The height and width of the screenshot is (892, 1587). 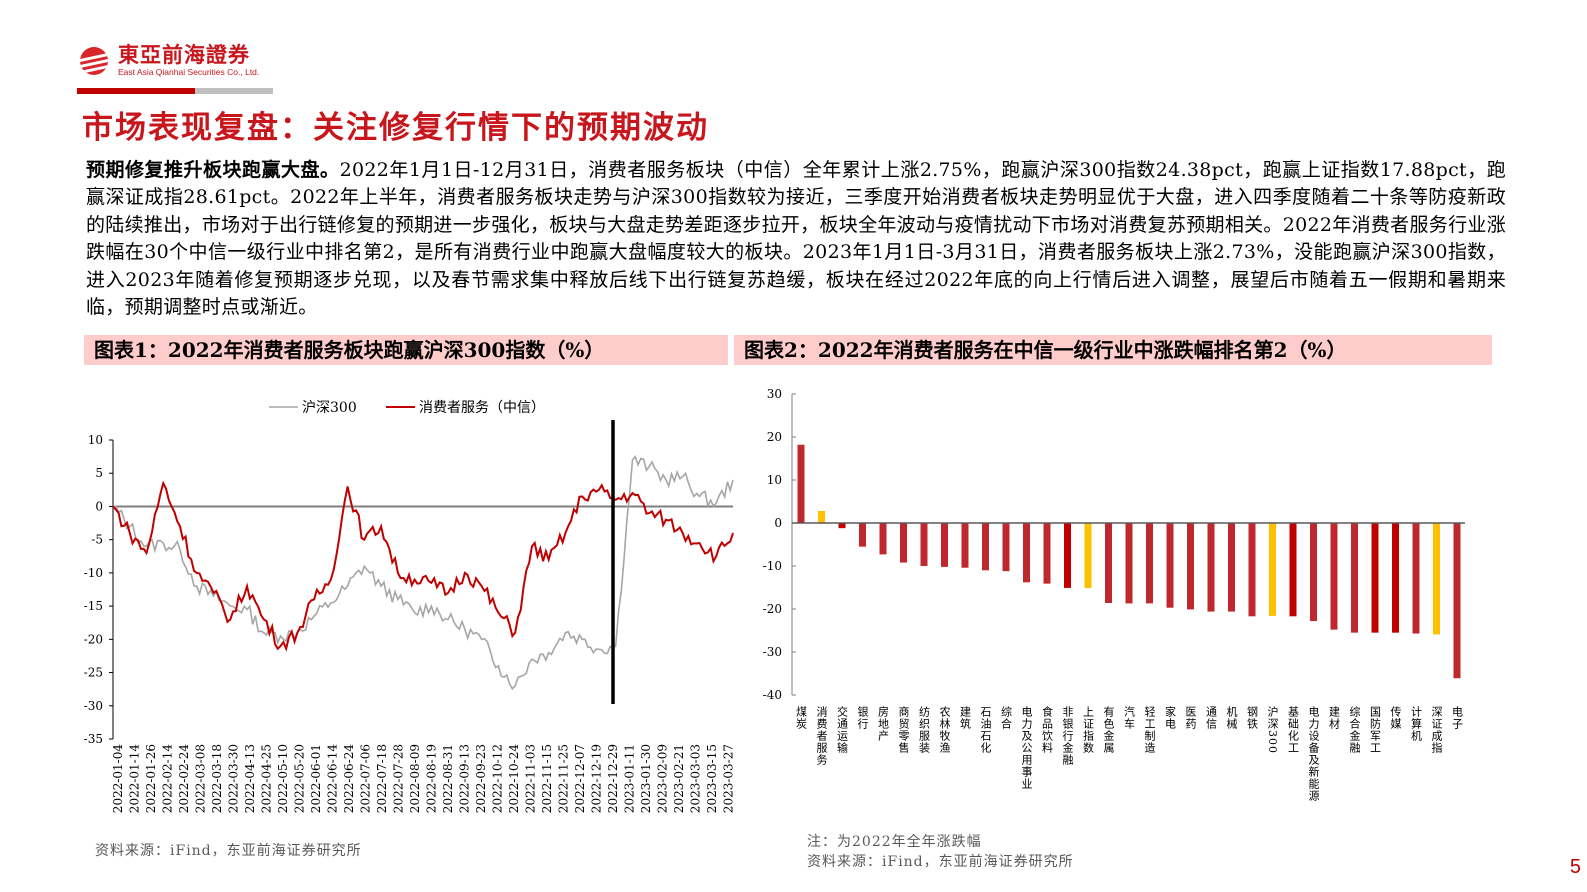 I want to click on x-tick-label: 2023-01-11, so click(x=630, y=778).